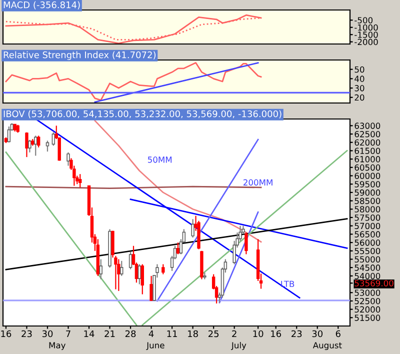 The image size is (400, 354). I want to click on x-tick-label: 28, so click(130, 334).